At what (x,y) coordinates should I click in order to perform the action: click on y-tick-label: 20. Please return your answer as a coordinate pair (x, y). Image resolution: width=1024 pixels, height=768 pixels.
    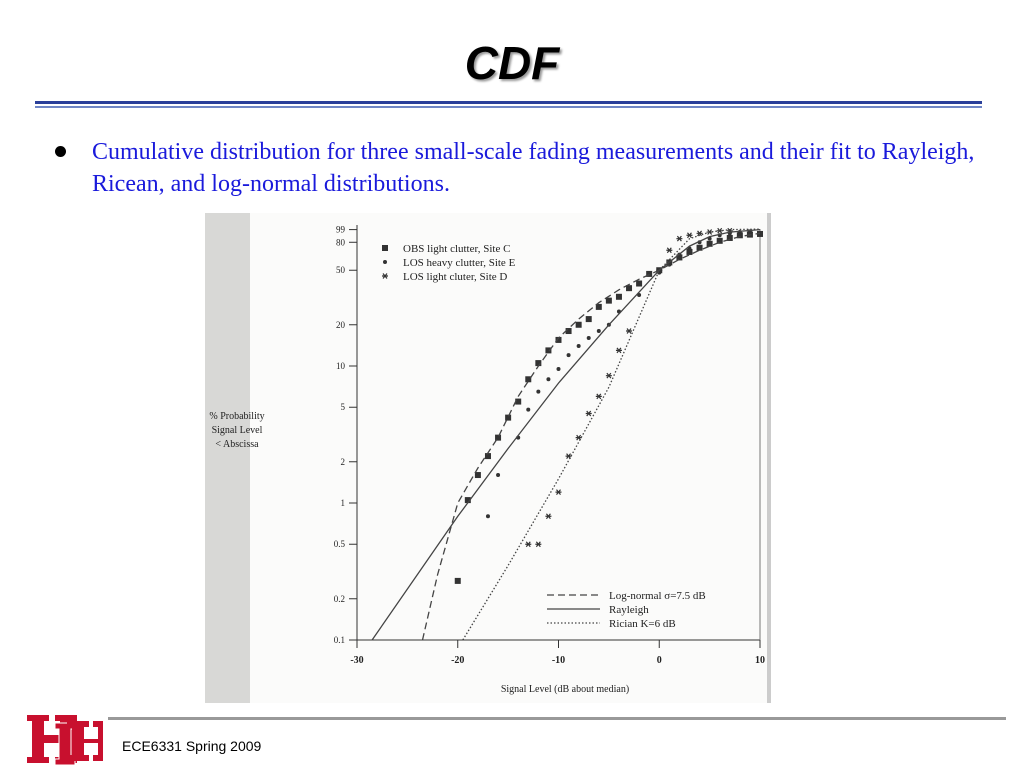
    Looking at the image, I should click on (341, 325).